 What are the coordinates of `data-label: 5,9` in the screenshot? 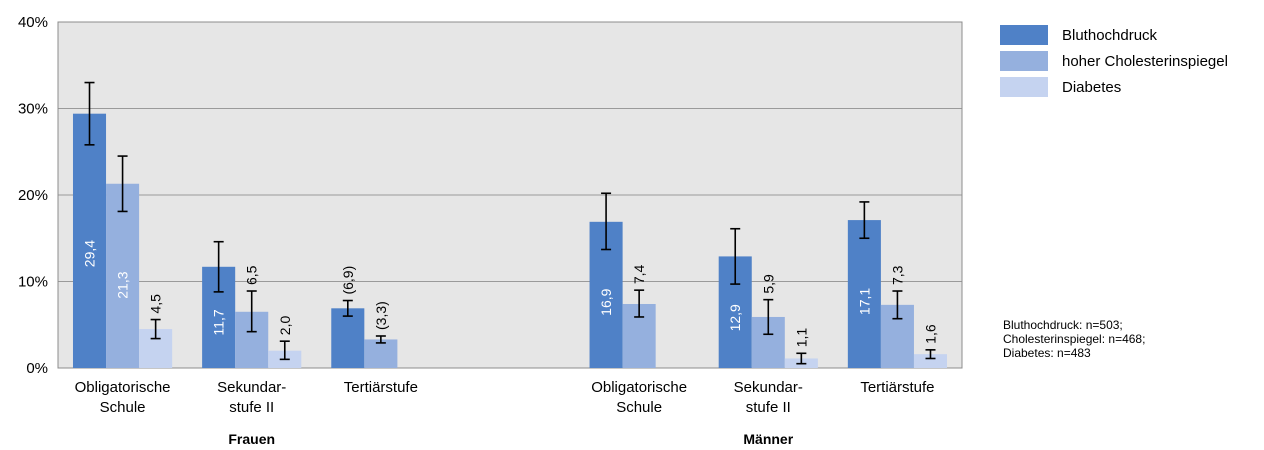 It's located at (768, 284).